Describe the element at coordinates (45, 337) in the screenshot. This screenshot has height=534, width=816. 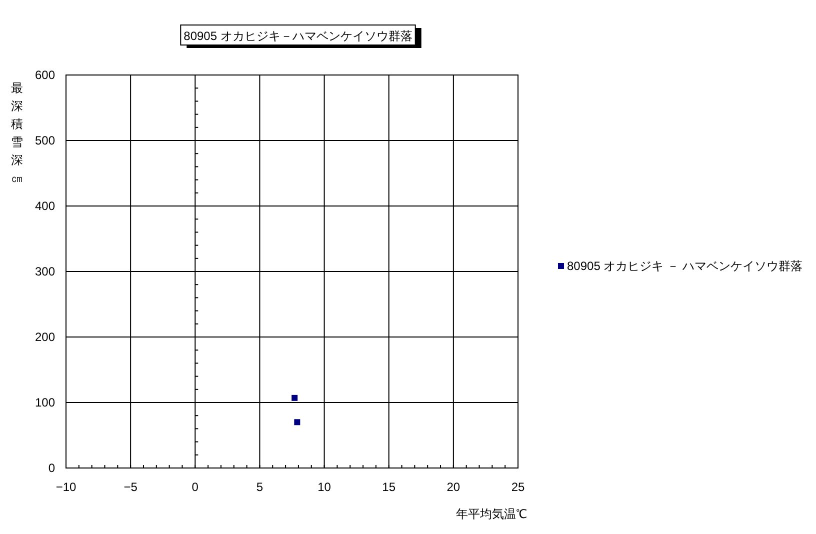
I see `y-tick-label: 200` at that location.